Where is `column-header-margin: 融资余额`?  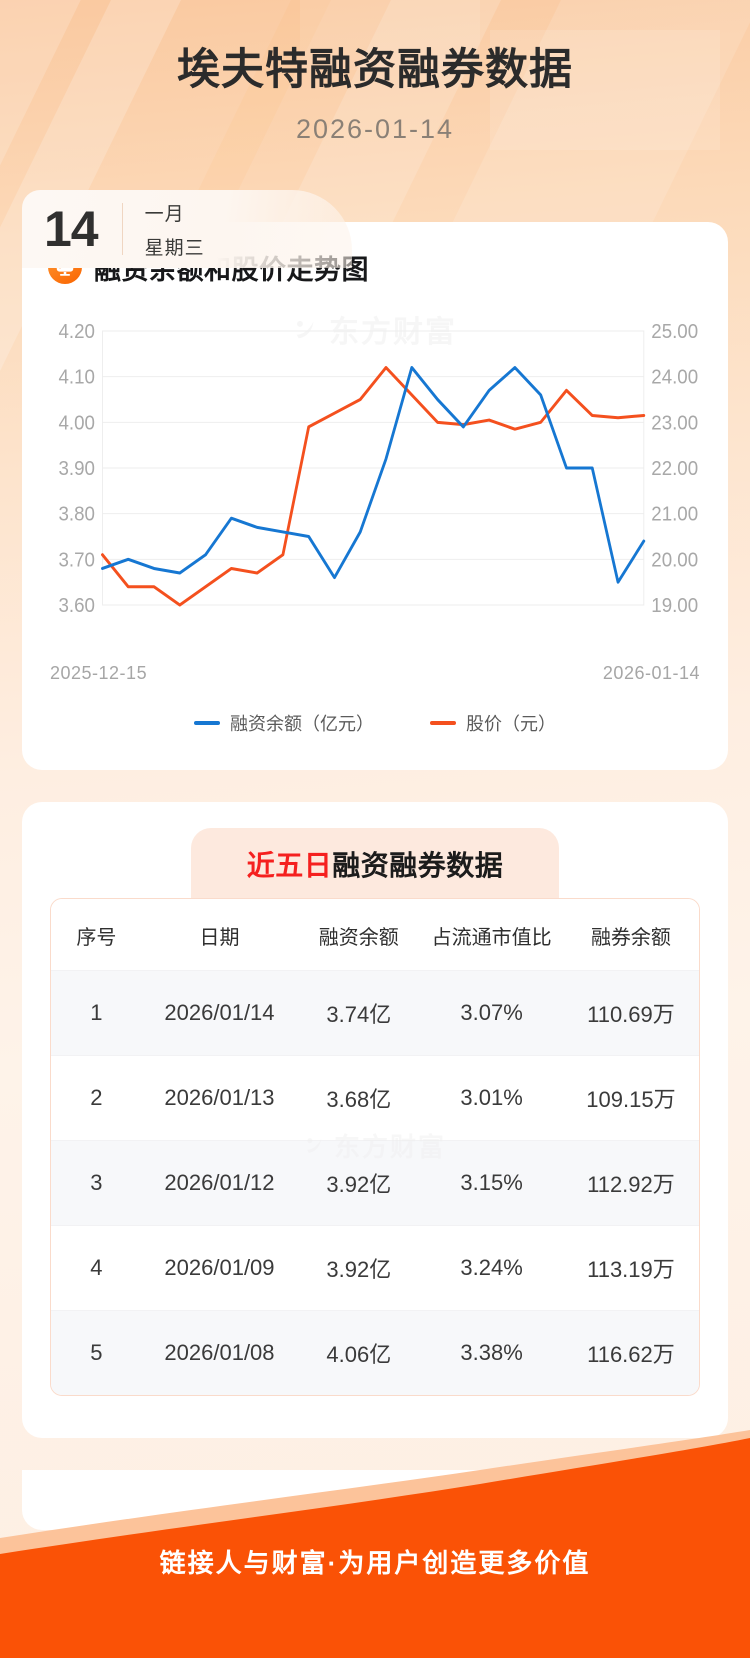
column-header-margin: 融资余额 is located at coordinates (359, 934).